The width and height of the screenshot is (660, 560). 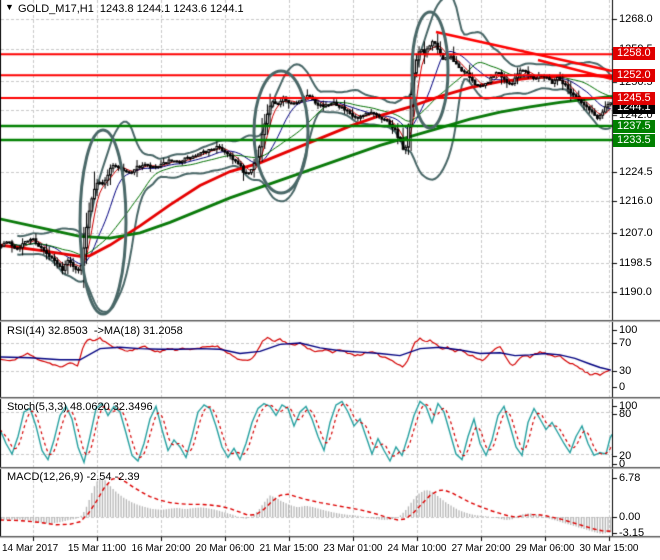 I want to click on time-label: 27 Mar 20:00, so click(x=481, y=548).